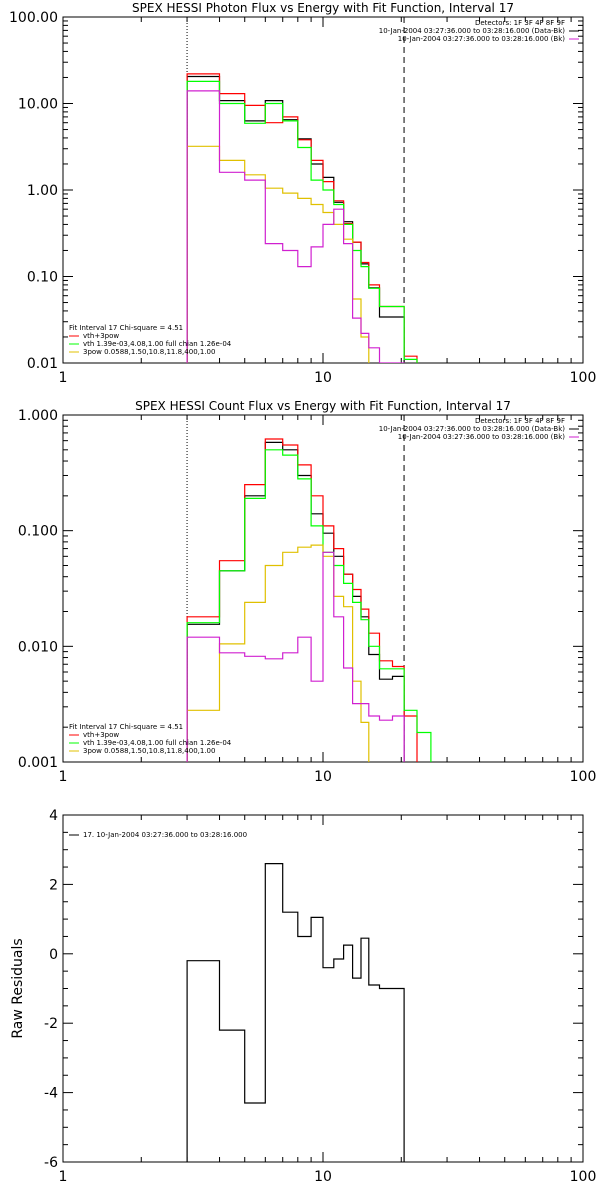 This screenshot has height=1200, width=600. Describe the element at coordinates (38, 416) in the screenshot. I see `y-tick-label: 1.000` at that location.